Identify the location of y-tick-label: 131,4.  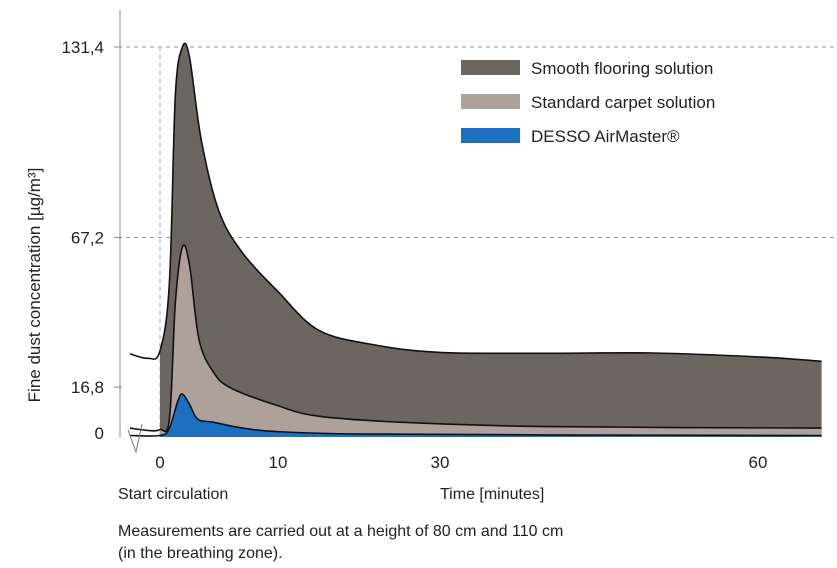
(82, 47).